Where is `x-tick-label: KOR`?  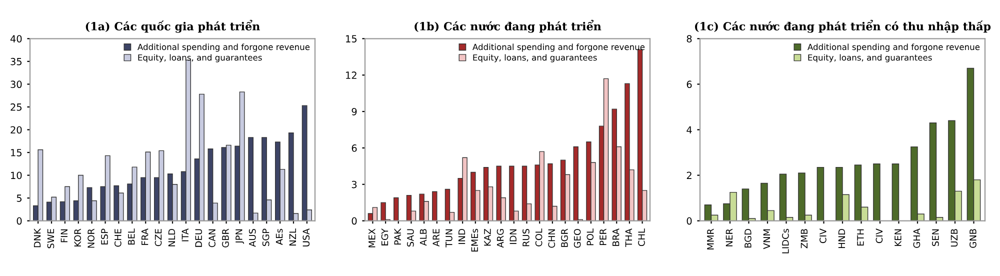
x-tick-label: KOR is located at coordinates (78, 237).